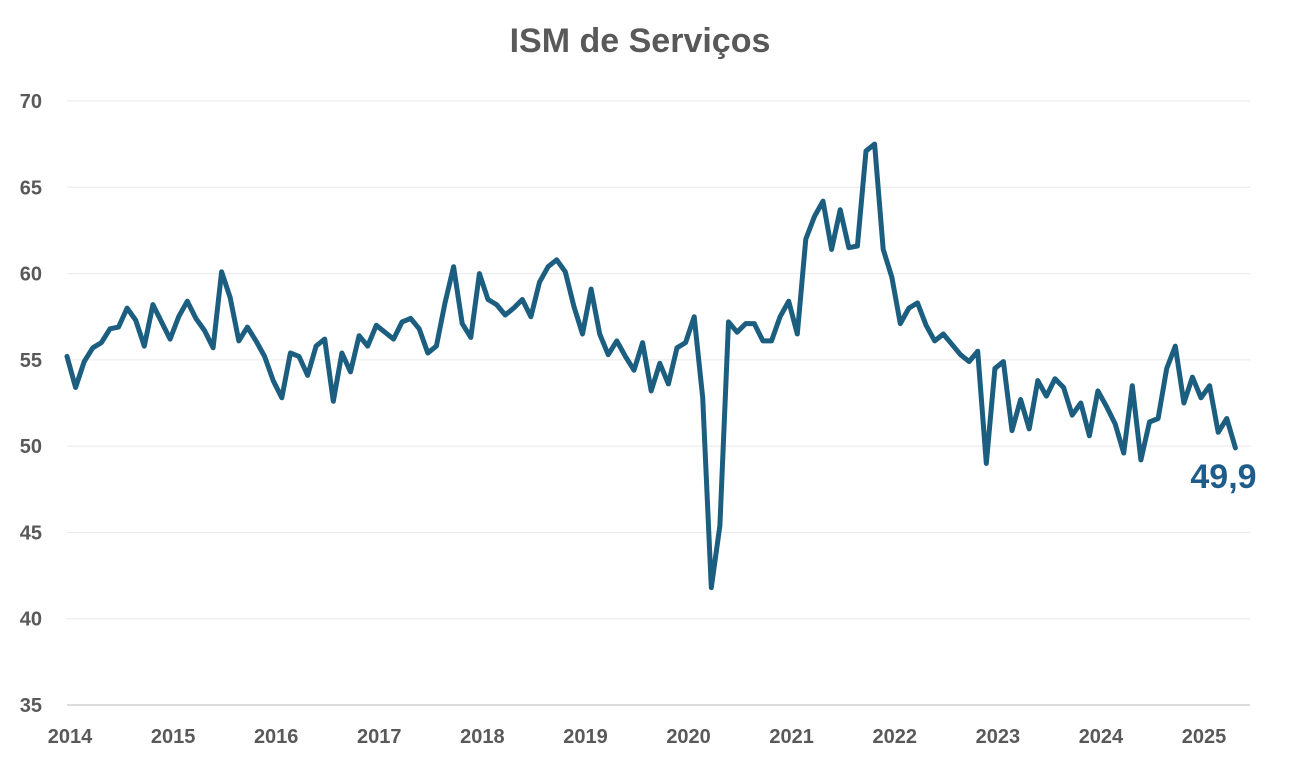 The height and width of the screenshot is (768, 1294). What do you see at coordinates (998, 737) in the screenshot?
I see `x-tick-label: 2023` at bounding box center [998, 737].